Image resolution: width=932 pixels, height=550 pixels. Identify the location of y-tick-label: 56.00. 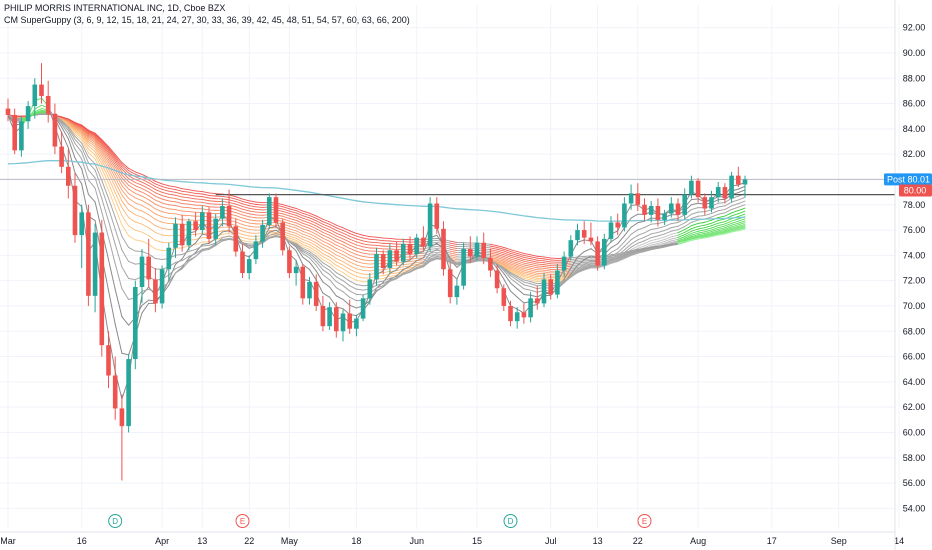
(914, 483).